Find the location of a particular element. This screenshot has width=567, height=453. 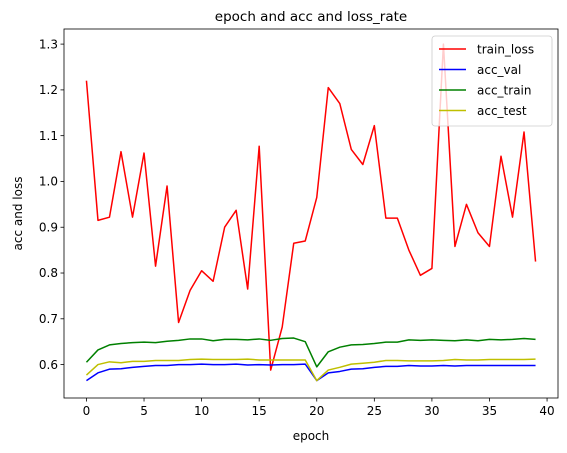

y-tick-label: 1.0 is located at coordinates (48, 182).